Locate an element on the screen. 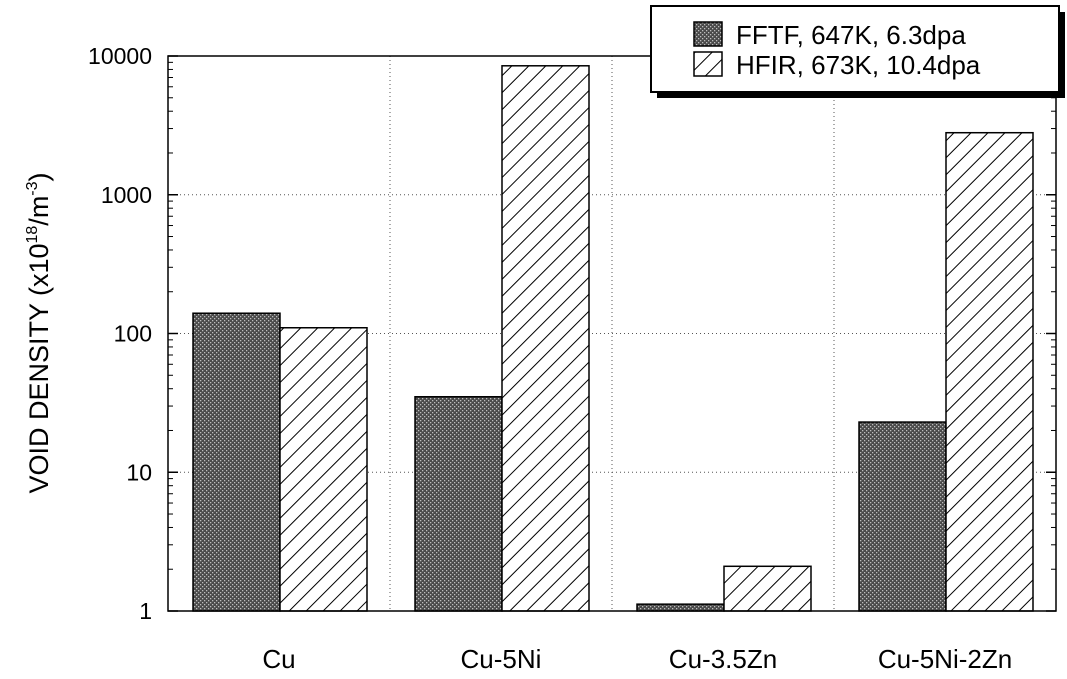  y-tick-label: 1000 is located at coordinates (126, 195).